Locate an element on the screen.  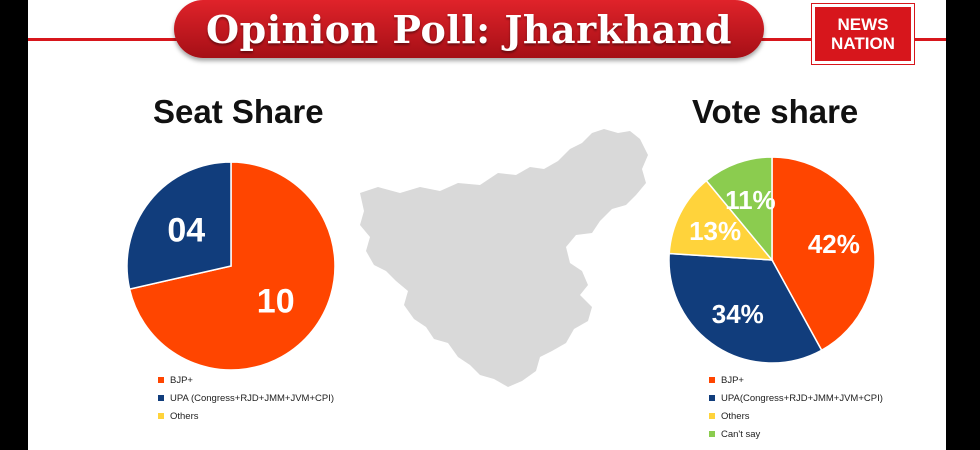
seat-share-legend: BJP+ UPA (Congress+RJD+JMM+JVM+CPI) Others is located at coordinates (246, 398).